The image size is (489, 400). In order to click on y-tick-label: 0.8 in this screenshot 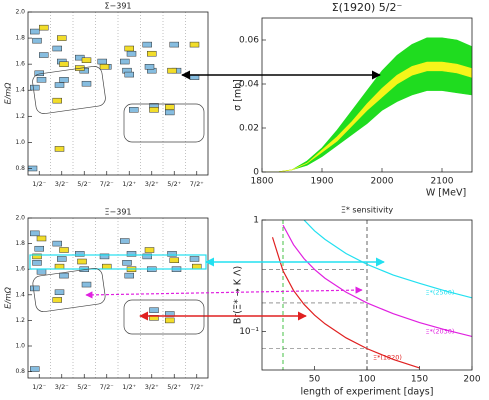, I will do `click(20, 168)`.